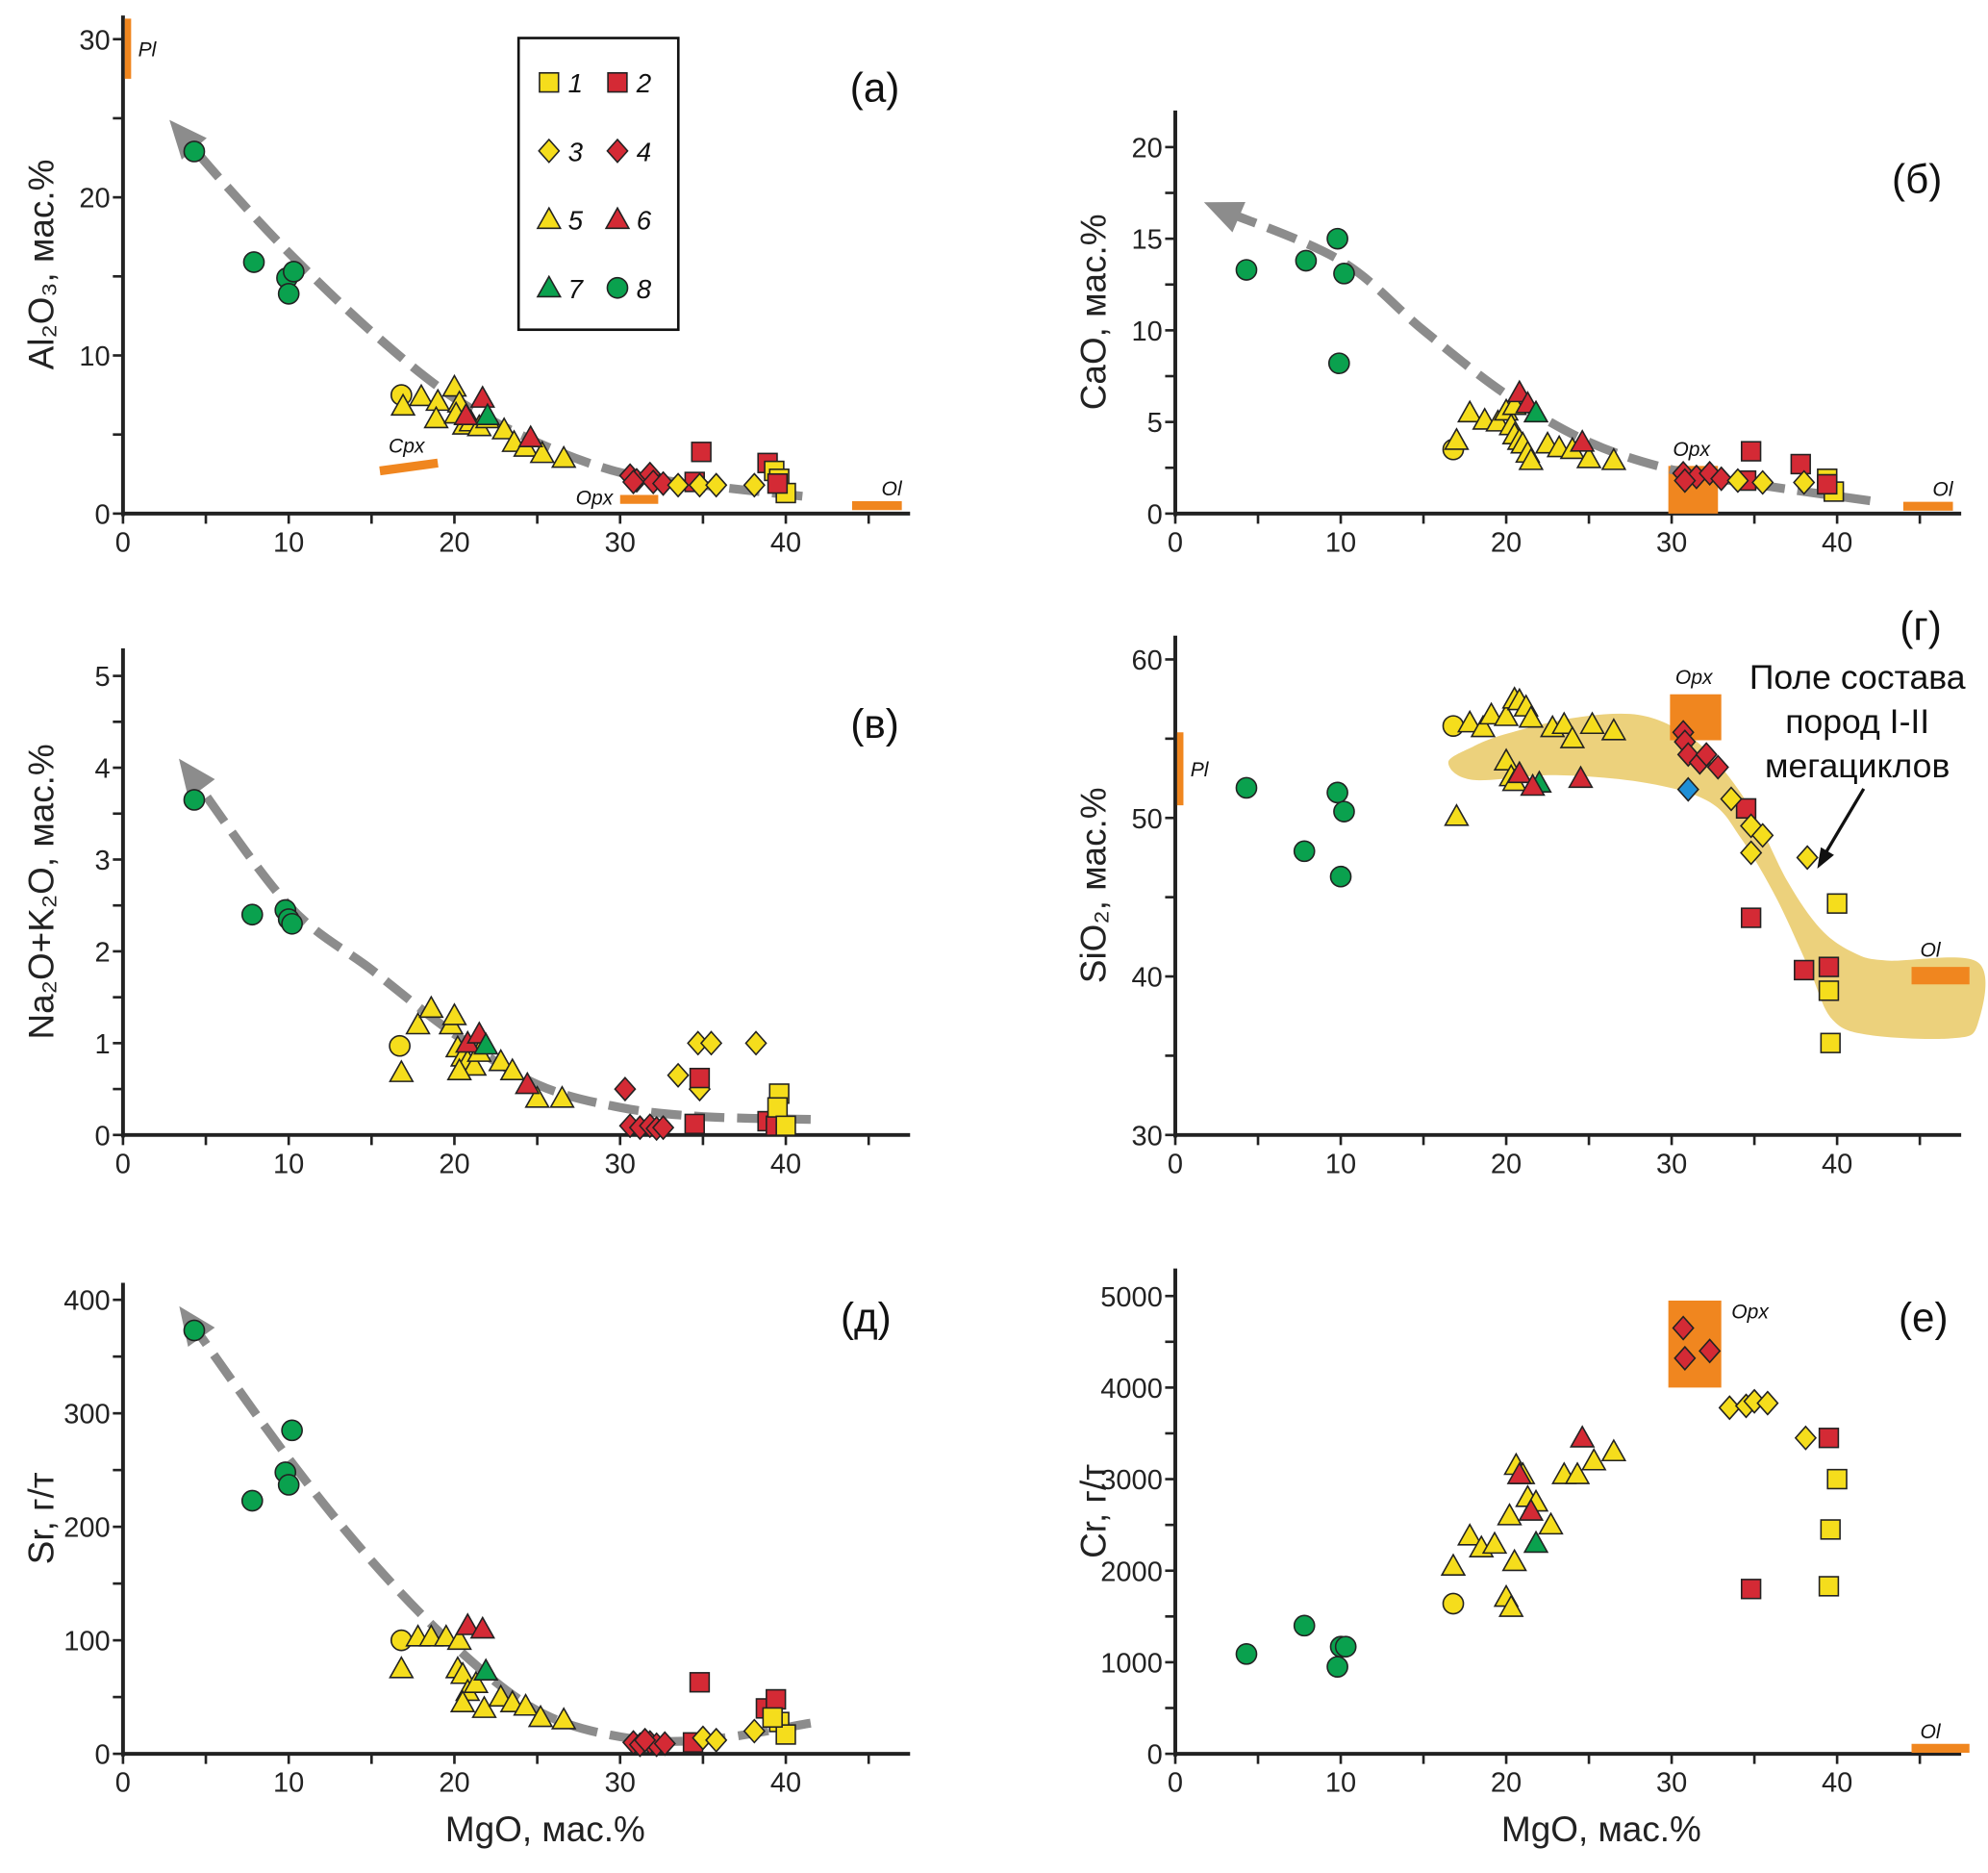 The height and width of the screenshot is (1873, 1988). I want to click on y-tick-label: 4, so click(103, 769).